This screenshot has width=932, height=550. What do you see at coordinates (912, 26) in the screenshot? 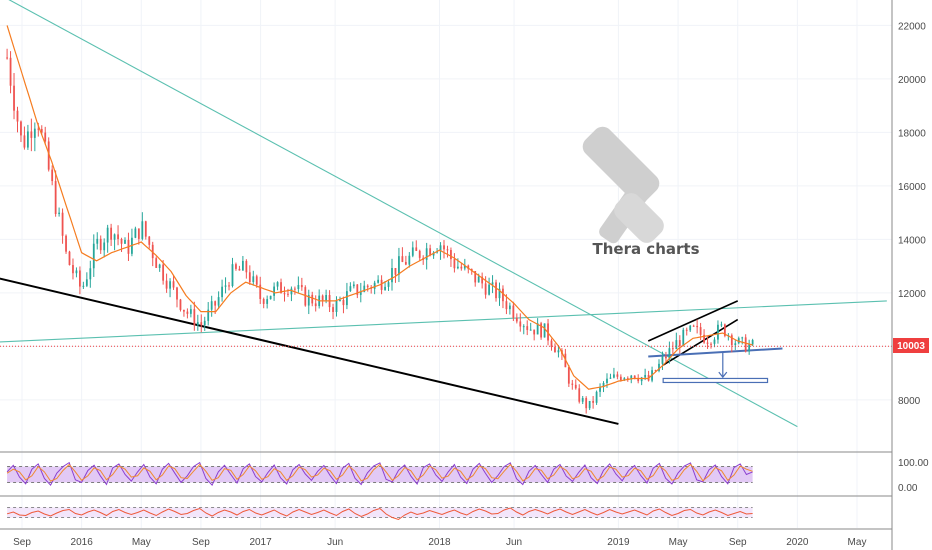
I see `y-tick-label: 22000` at bounding box center [912, 26].